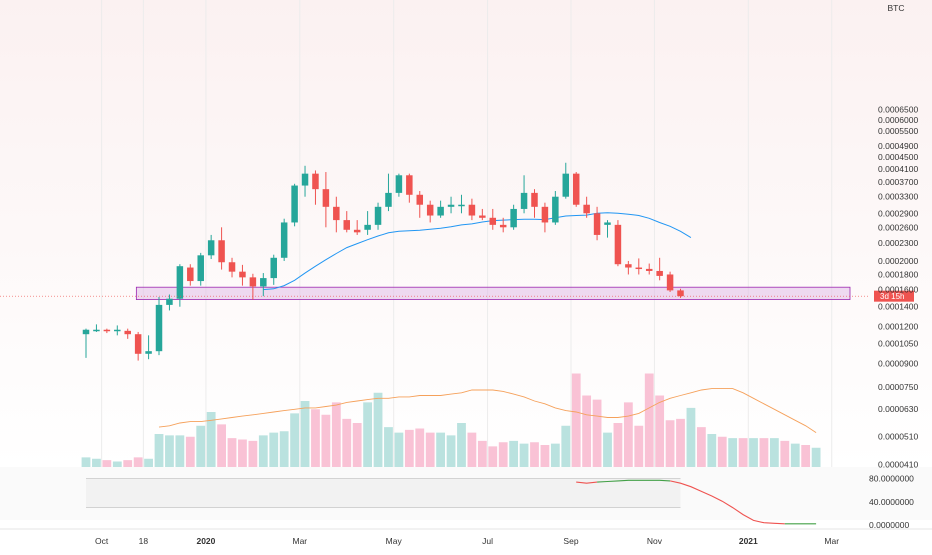 This screenshot has width=932, height=555. What do you see at coordinates (891, 479) in the screenshot?
I see `oscillator-tick-label: 80.0000000` at bounding box center [891, 479].